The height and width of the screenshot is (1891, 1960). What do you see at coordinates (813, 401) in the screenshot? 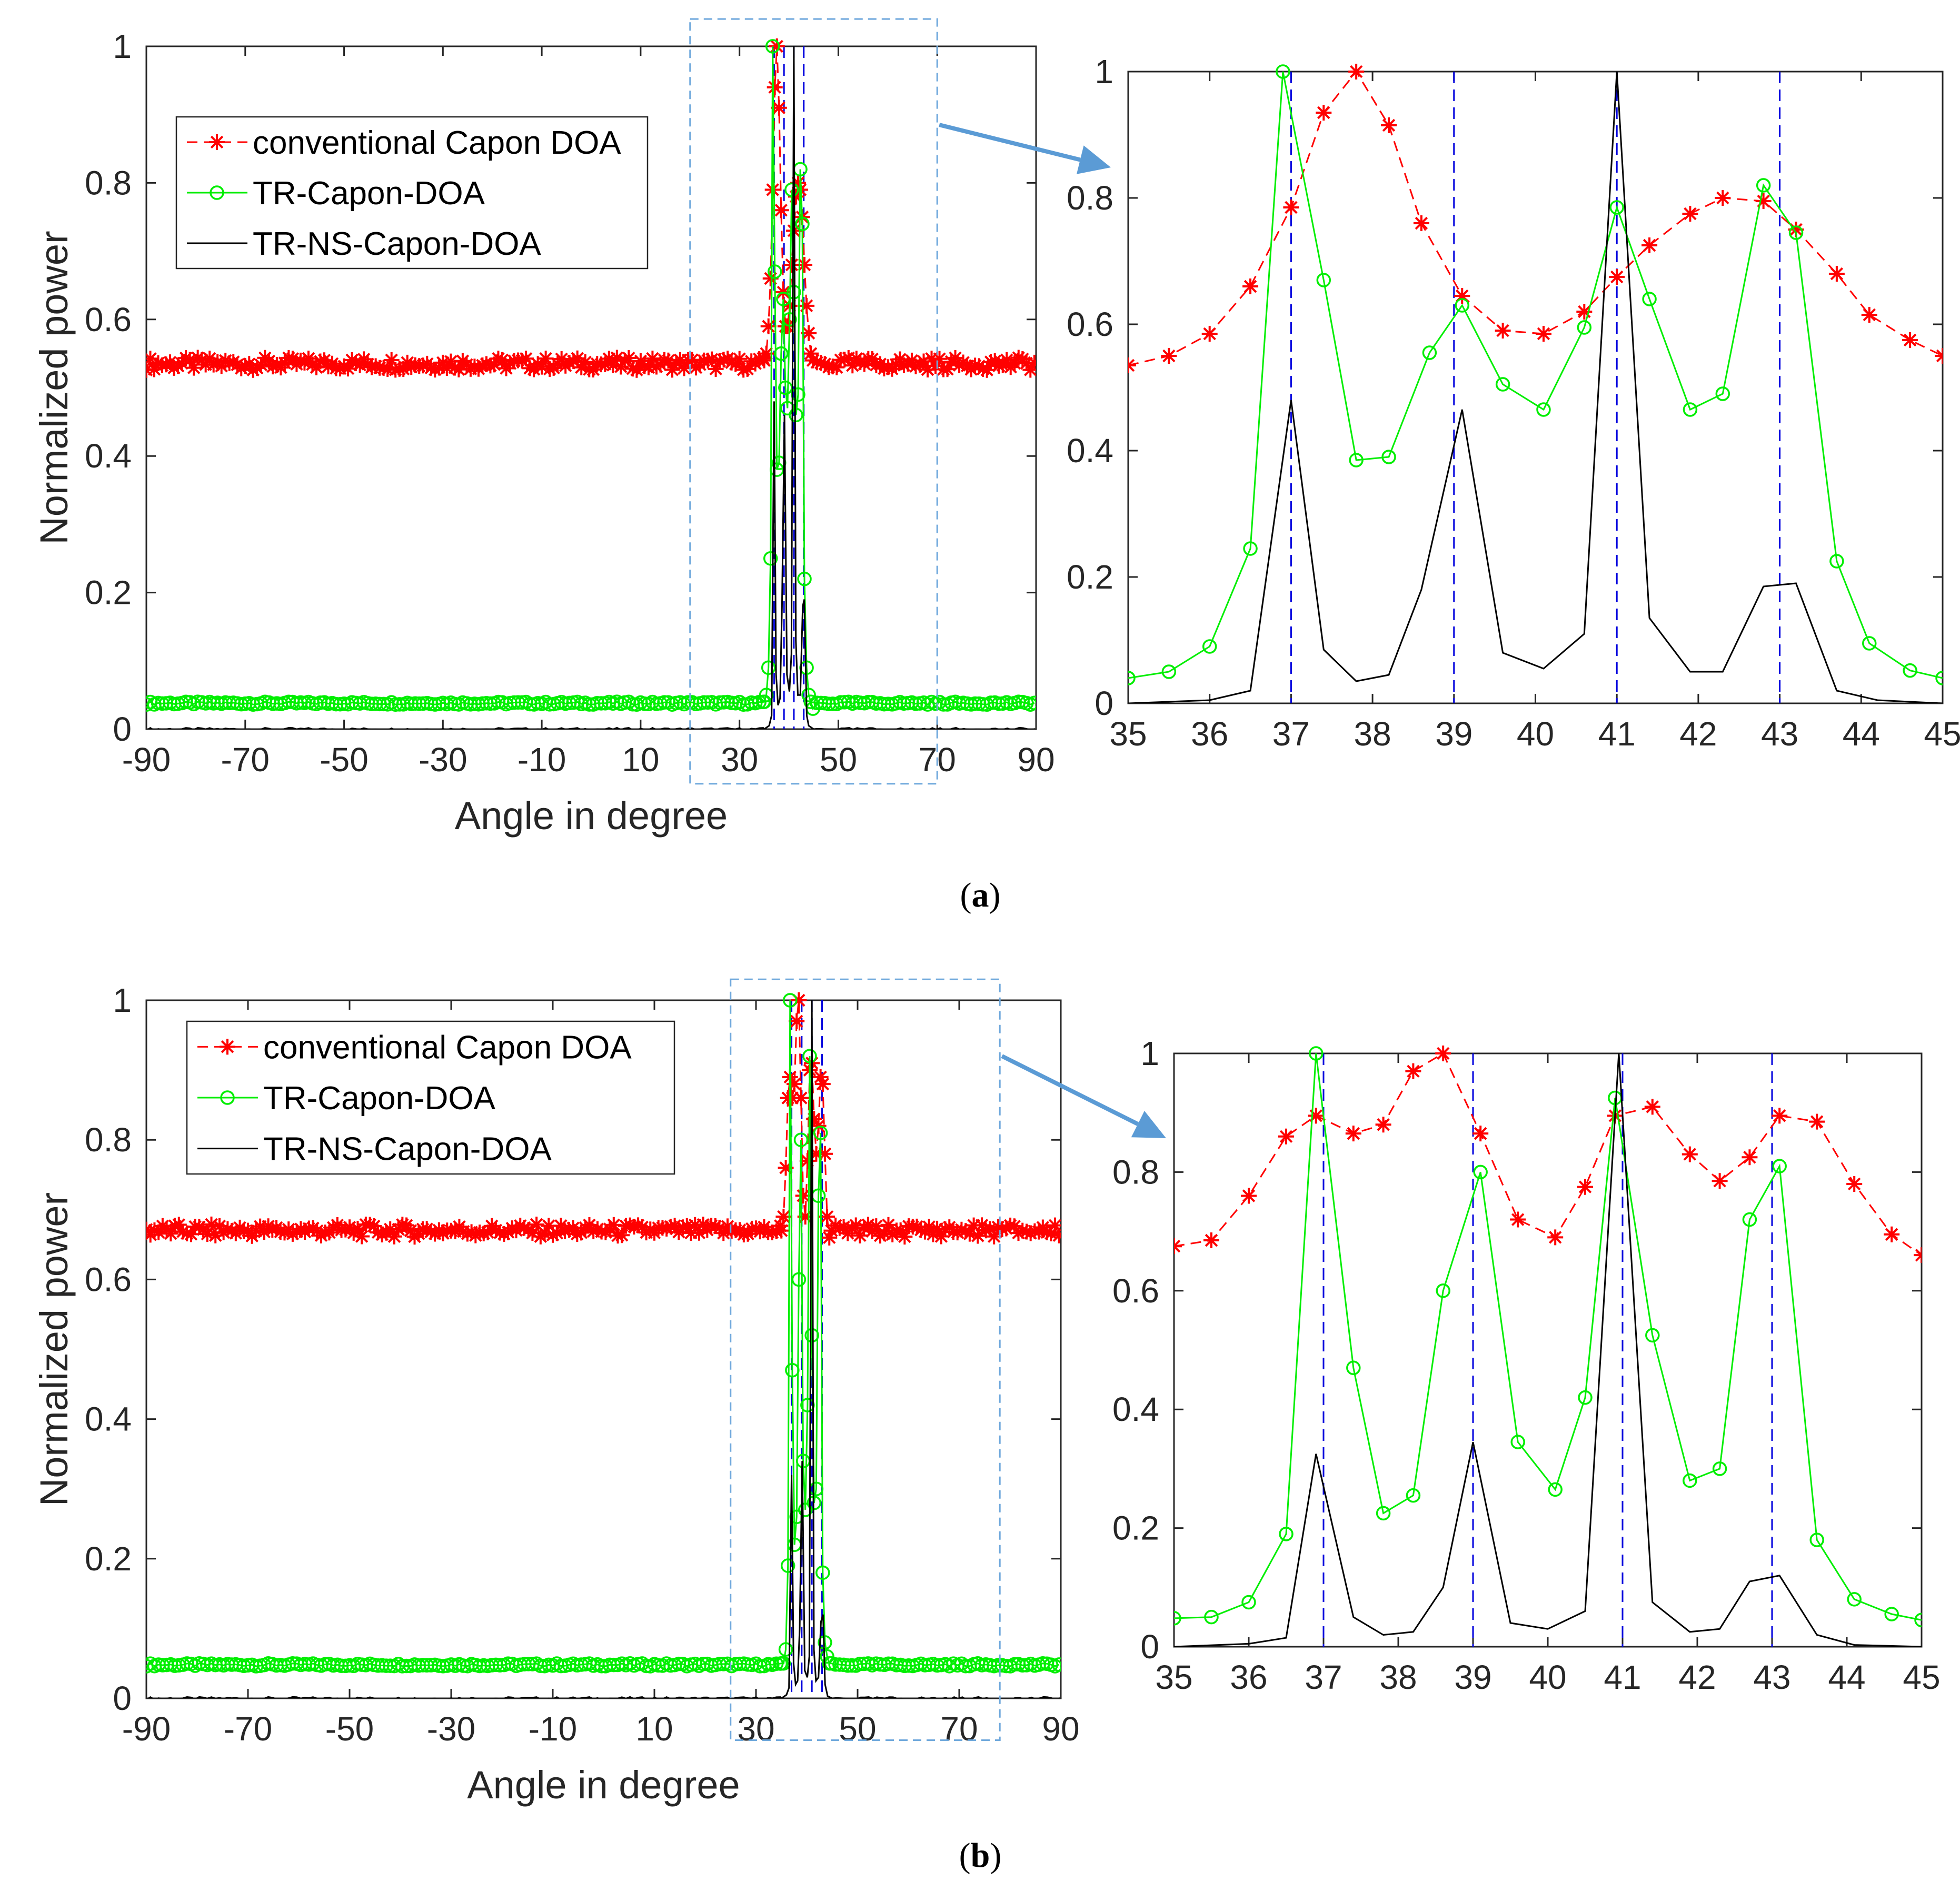
I see `zoom-region-box` at bounding box center [813, 401].